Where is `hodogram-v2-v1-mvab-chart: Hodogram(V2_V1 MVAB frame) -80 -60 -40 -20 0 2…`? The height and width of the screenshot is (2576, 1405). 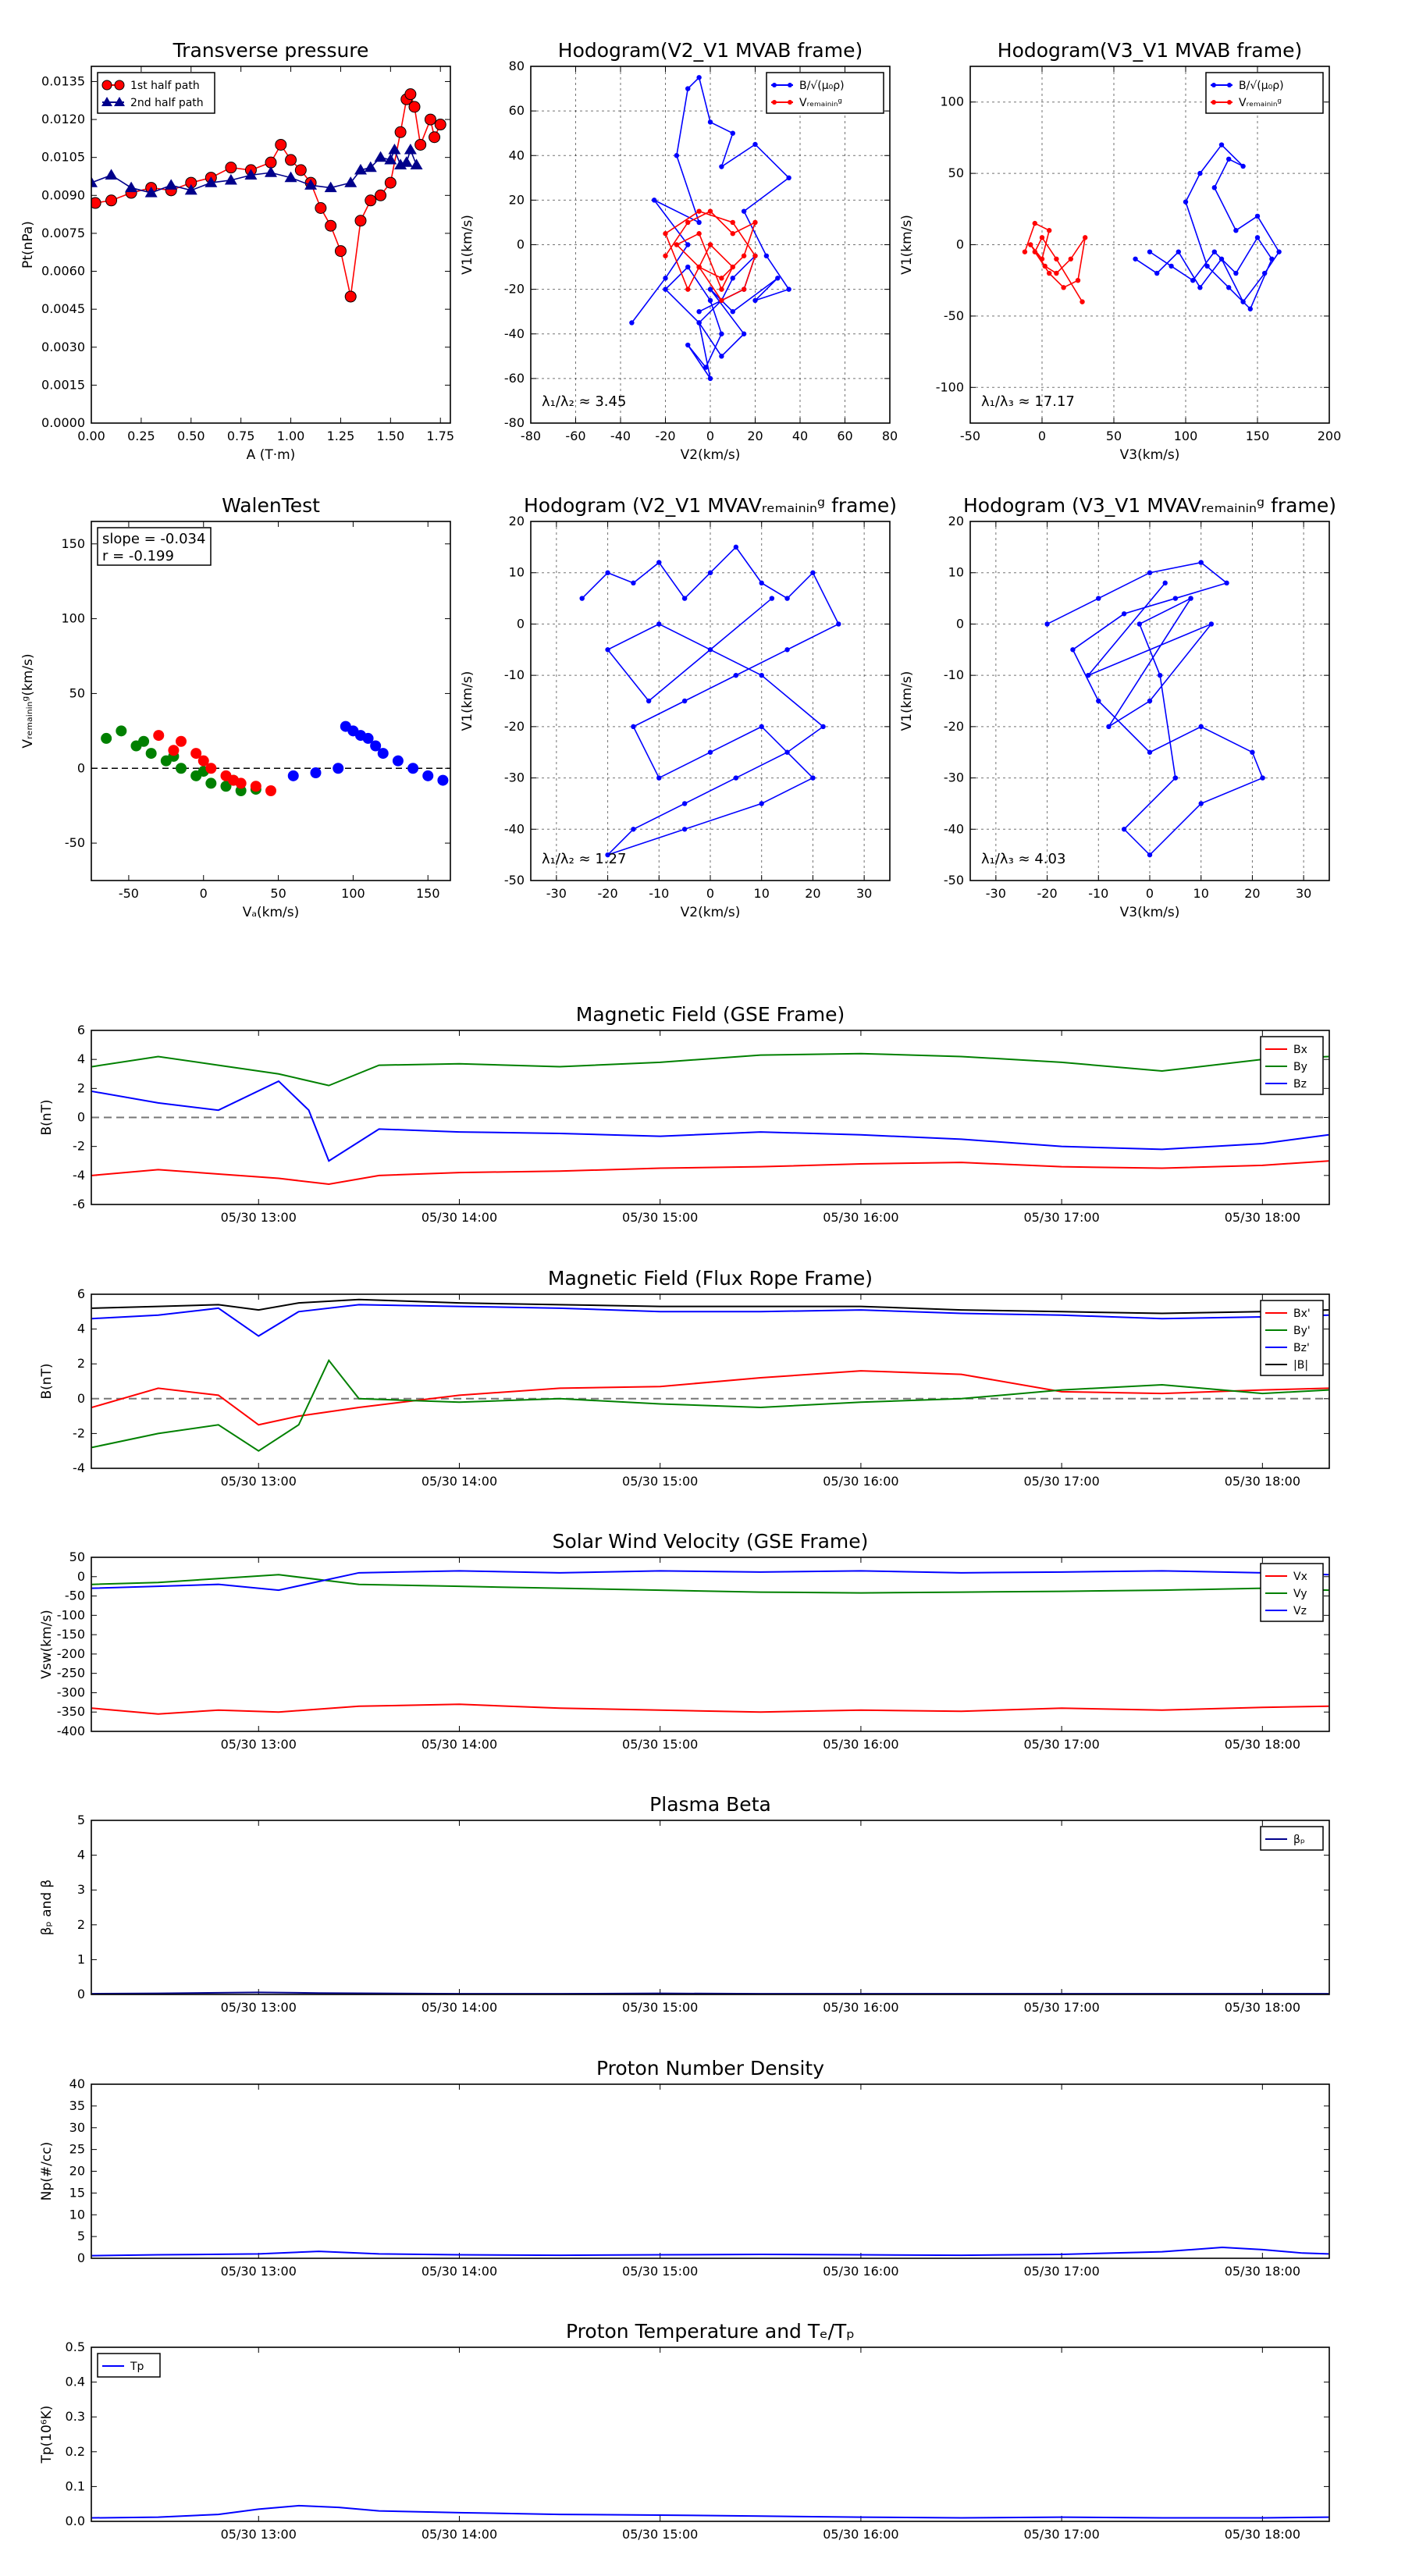
hodogram-v2-v1-mvab-chart: Hodogram(V2_V1 MVAB frame) -80 -60 -40 -20 0 2… is located at coordinates (679, 251).